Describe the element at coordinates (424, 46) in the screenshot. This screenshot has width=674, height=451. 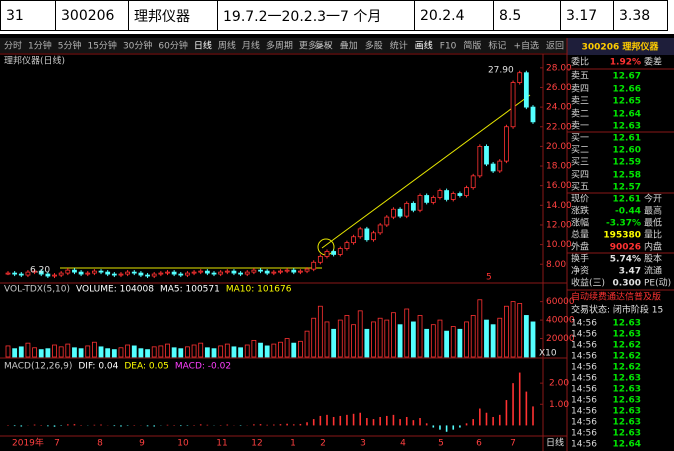
I see `tool-button: 画线` at that location.